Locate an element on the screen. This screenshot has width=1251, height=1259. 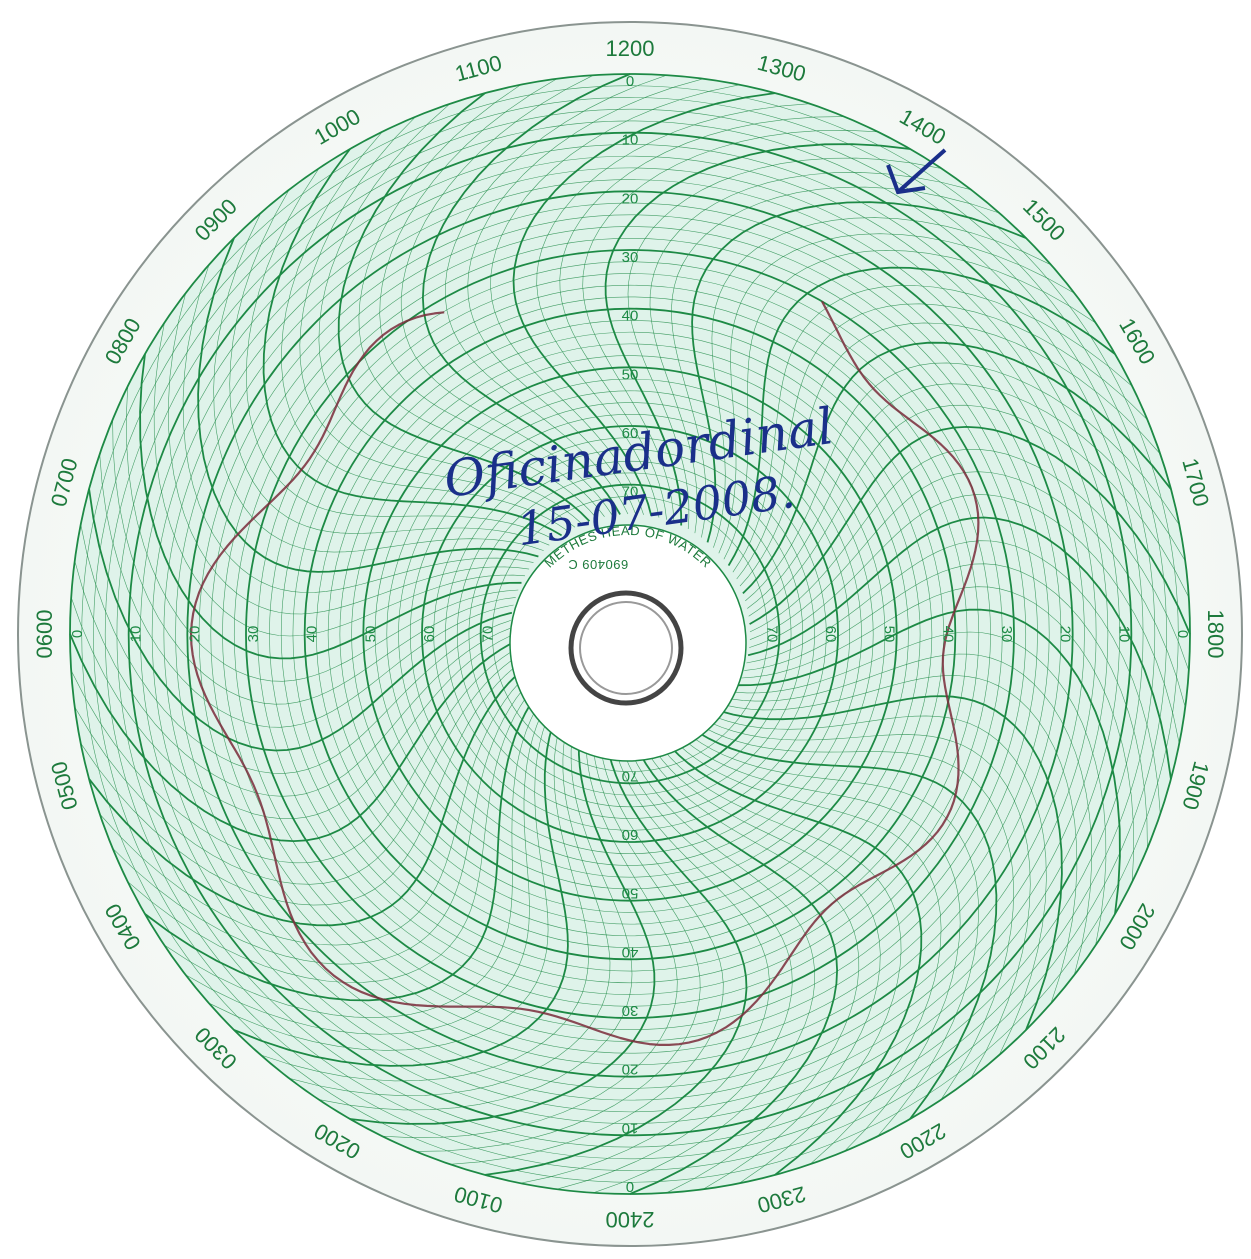
hour-label: 2400 is located at coordinates (630, 1219).